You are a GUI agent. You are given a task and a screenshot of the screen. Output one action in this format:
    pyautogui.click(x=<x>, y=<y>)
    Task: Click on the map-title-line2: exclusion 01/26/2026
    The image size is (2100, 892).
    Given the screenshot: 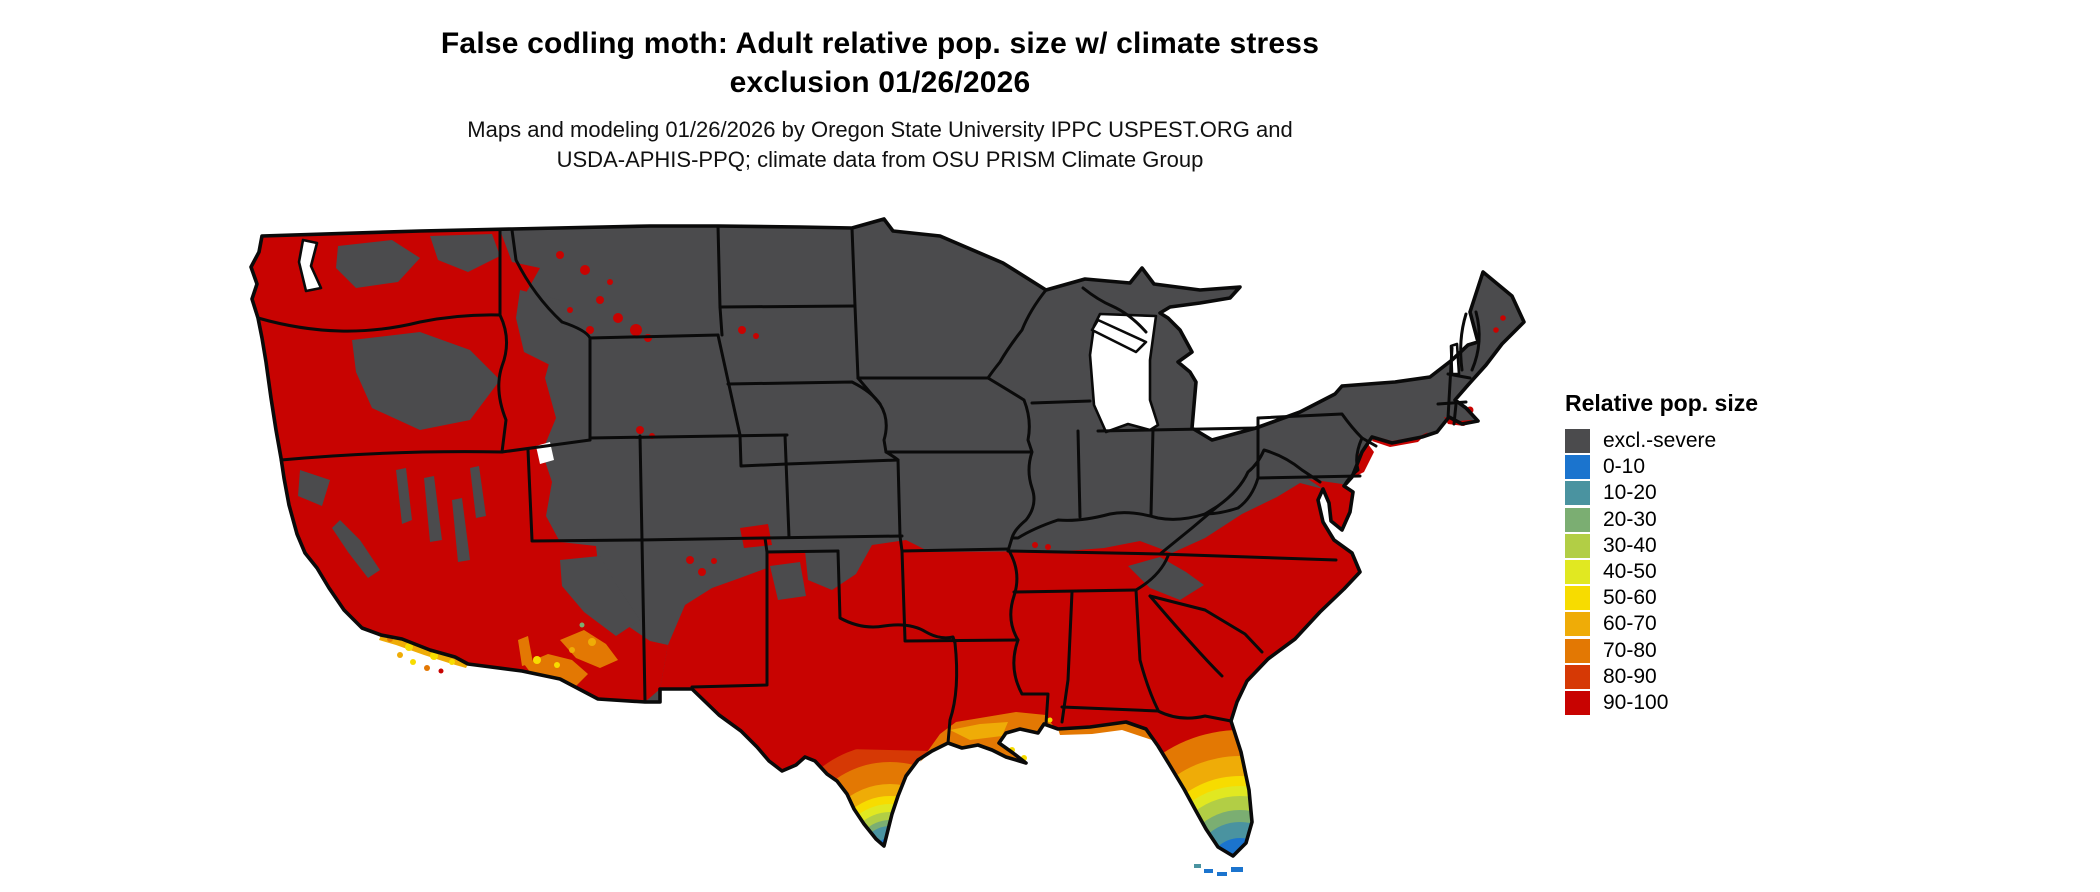 What is the action you would take?
    pyautogui.click(x=880, y=82)
    